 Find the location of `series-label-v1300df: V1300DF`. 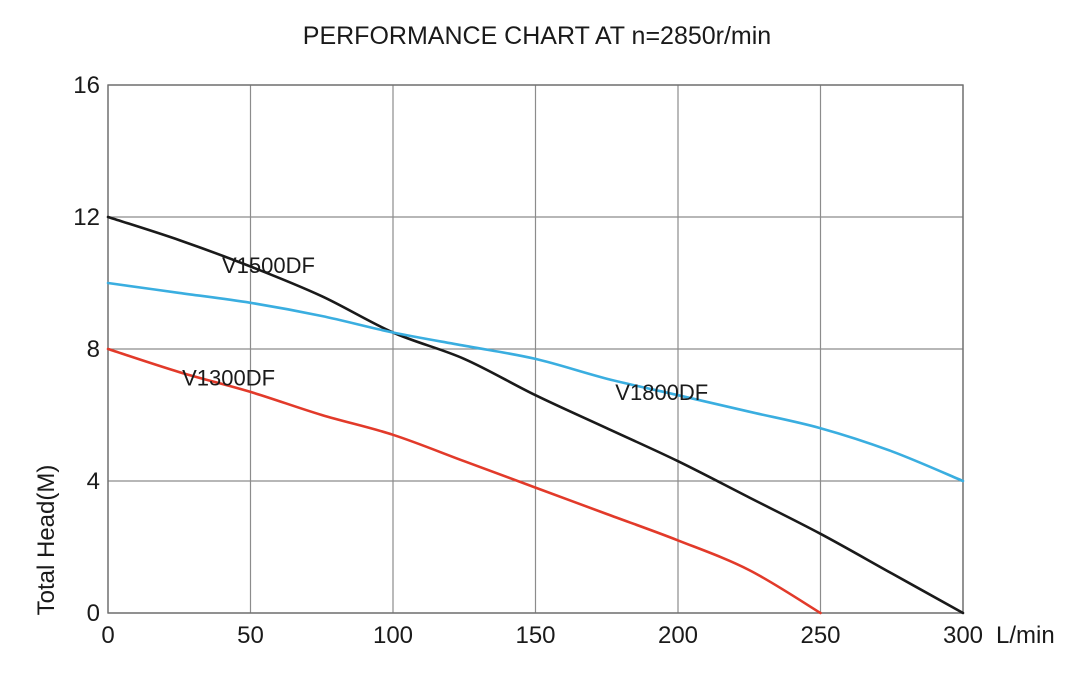

series-label-v1300df: V1300DF is located at coordinates (228, 377).